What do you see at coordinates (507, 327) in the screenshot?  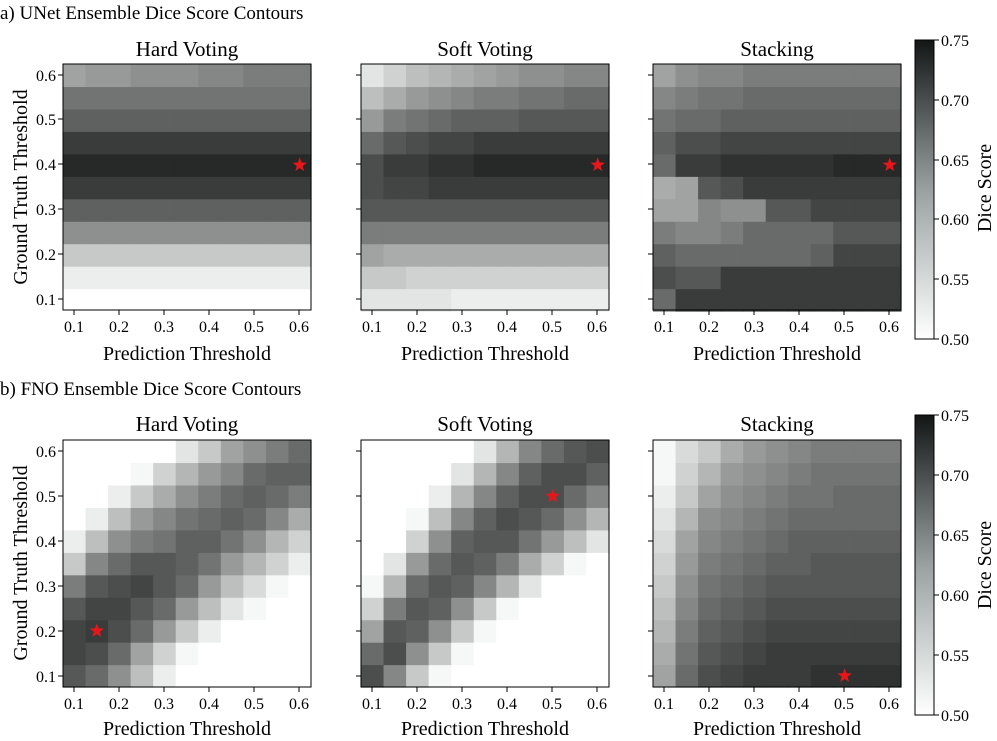 I see `x-tick-label: 0.4` at bounding box center [507, 327].